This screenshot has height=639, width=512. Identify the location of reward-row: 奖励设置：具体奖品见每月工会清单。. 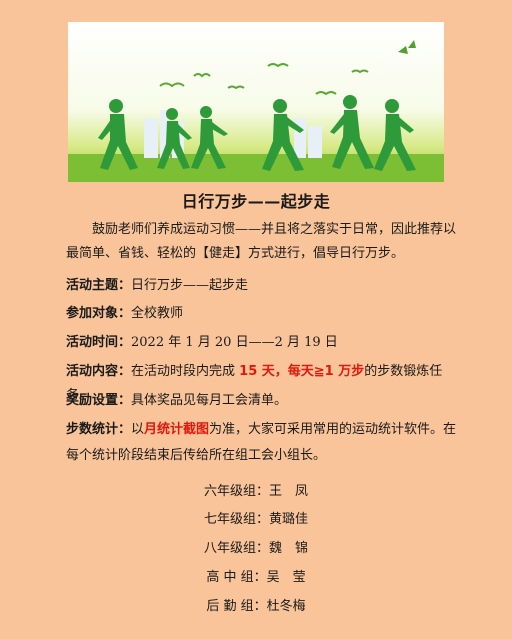
(266, 401).